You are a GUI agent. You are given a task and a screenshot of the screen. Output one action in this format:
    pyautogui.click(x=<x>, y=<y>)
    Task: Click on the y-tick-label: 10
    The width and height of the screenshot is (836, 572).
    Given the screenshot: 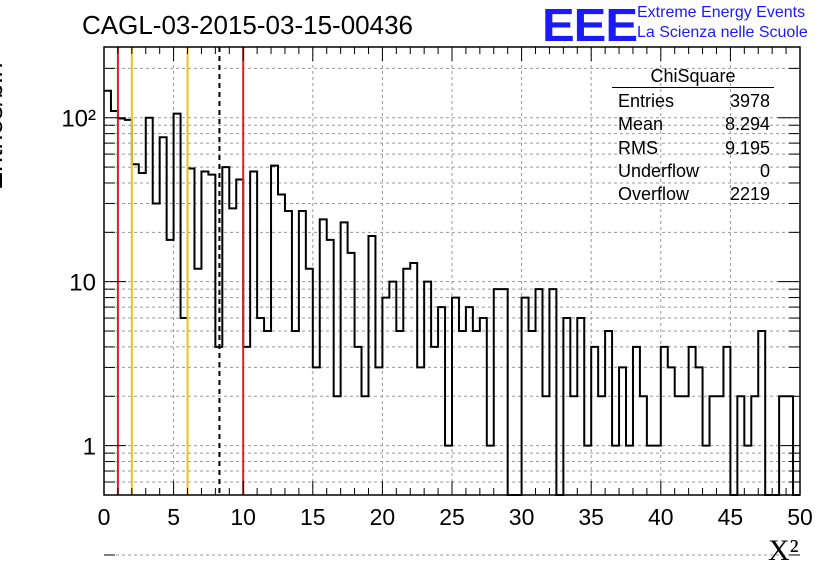 What is the action you would take?
    pyautogui.click(x=82, y=283)
    